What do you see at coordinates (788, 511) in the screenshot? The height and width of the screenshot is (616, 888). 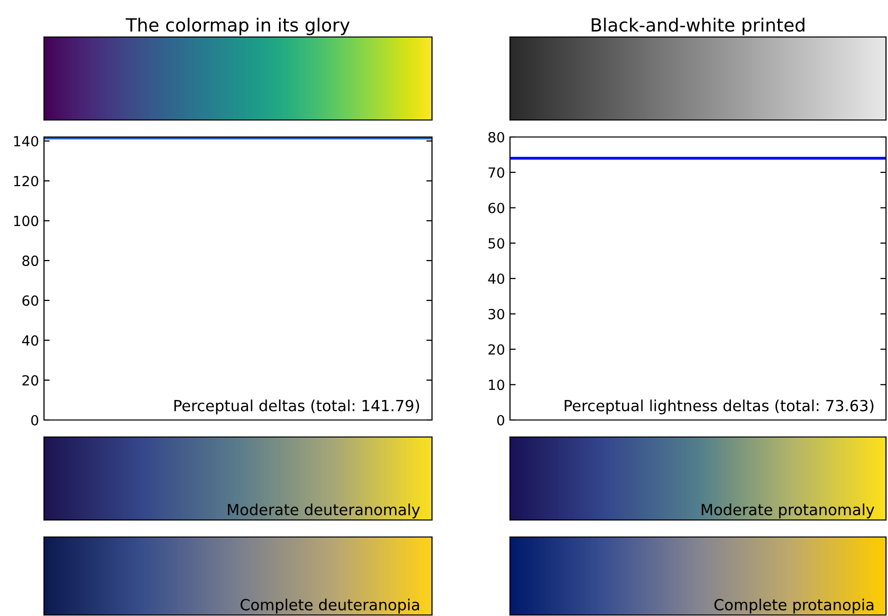 I see `text: Moderate protanomaly` at bounding box center [788, 511].